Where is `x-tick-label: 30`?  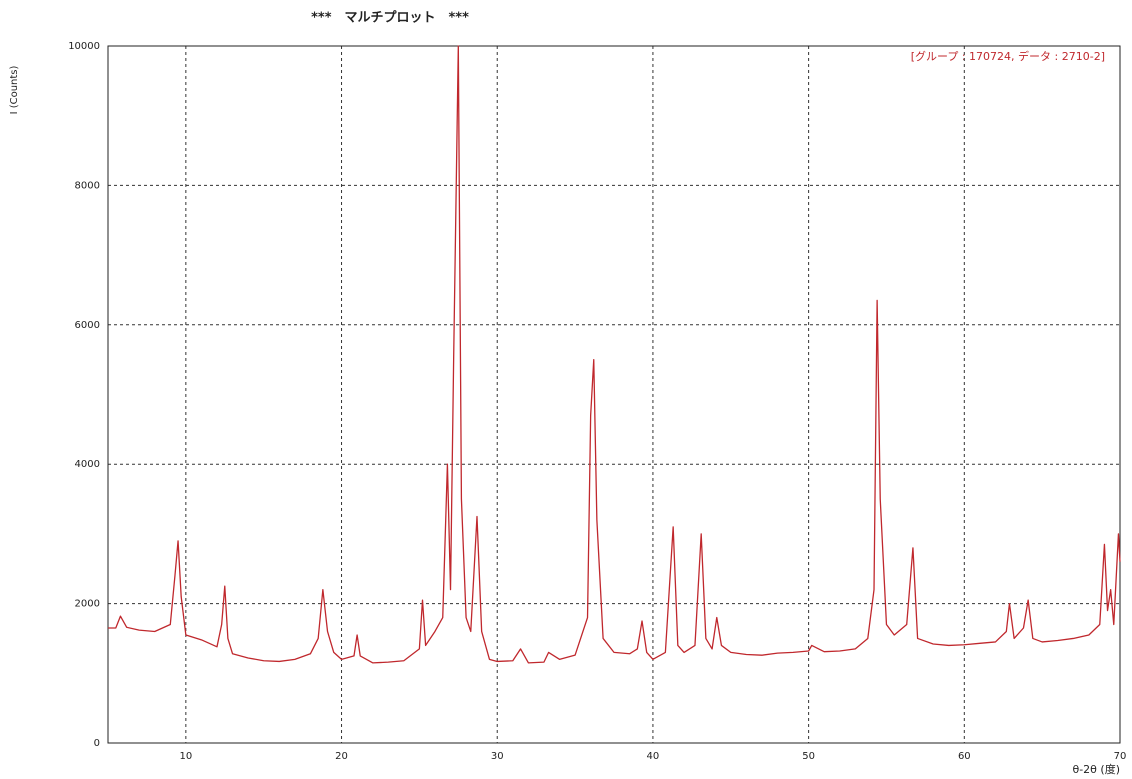 x-tick-label: 30 is located at coordinates (497, 756).